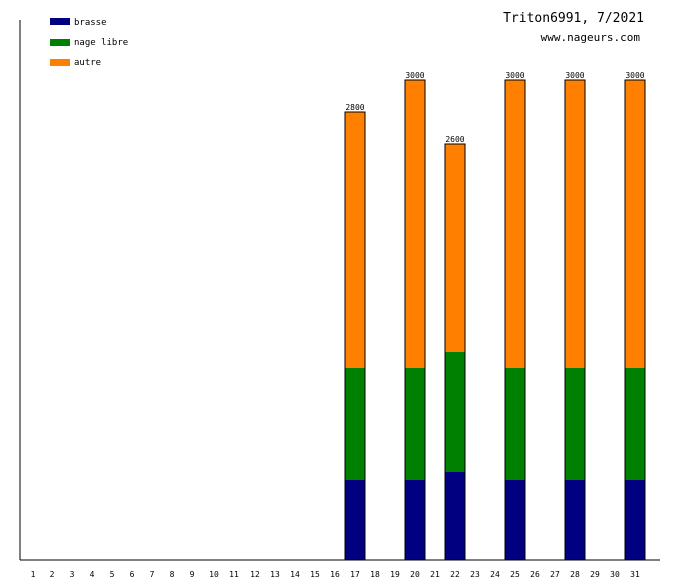 This screenshot has height=580, width=680. Describe the element at coordinates (415, 574) in the screenshot. I see `x-tick-label: 20` at that location.